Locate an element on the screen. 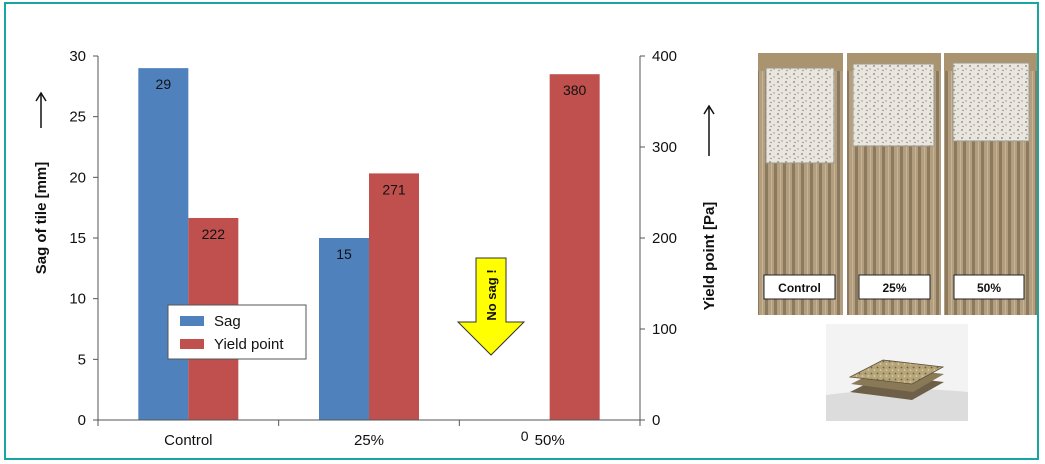 This screenshot has height=464, width=1045. no-sag-callout: No sag ! is located at coordinates (491, 306).